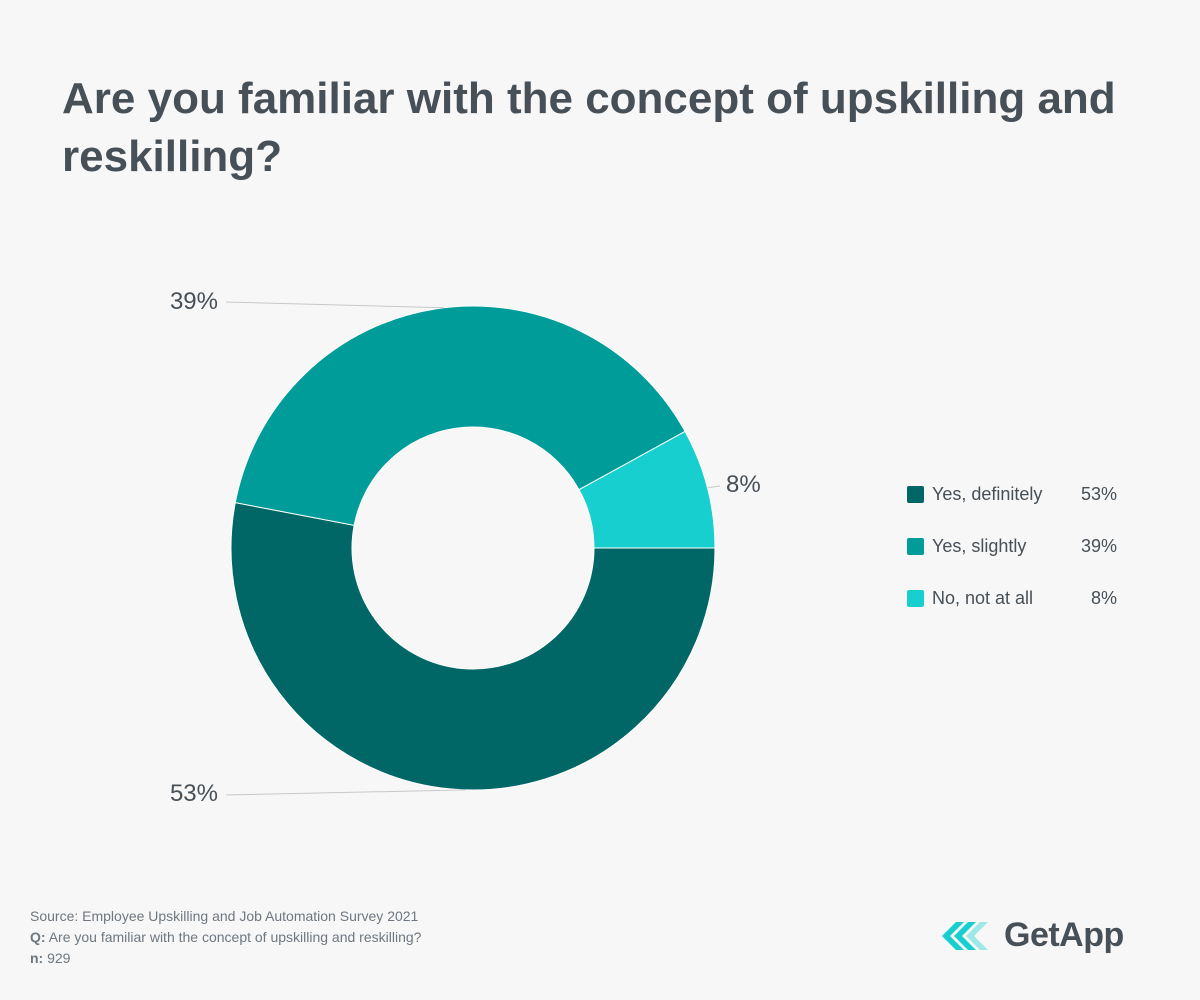 This screenshot has height=1000, width=1200. Describe the element at coordinates (473, 646) in the screenshot. I see `donut-slice-yes-definitely` at that location.